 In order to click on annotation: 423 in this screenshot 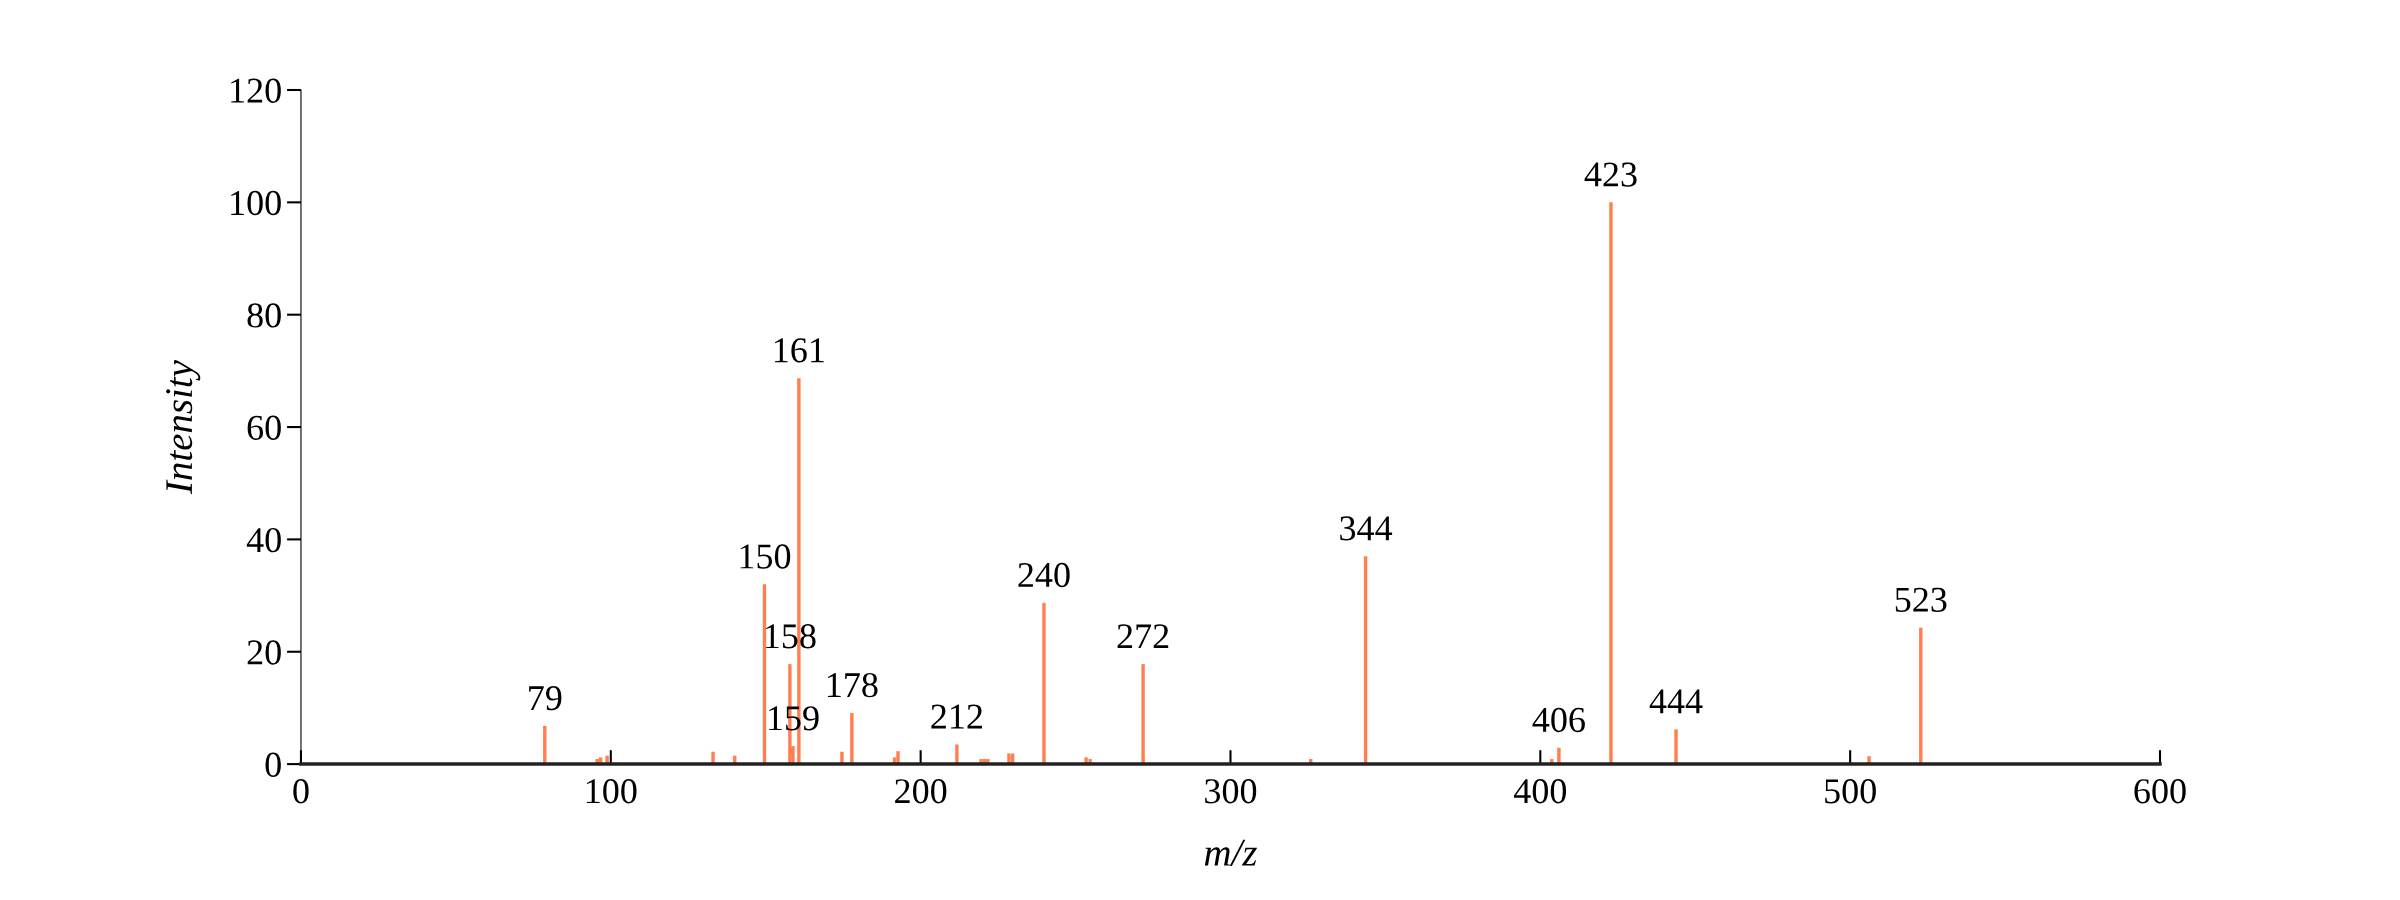, I will do `click(1610, 174)`.